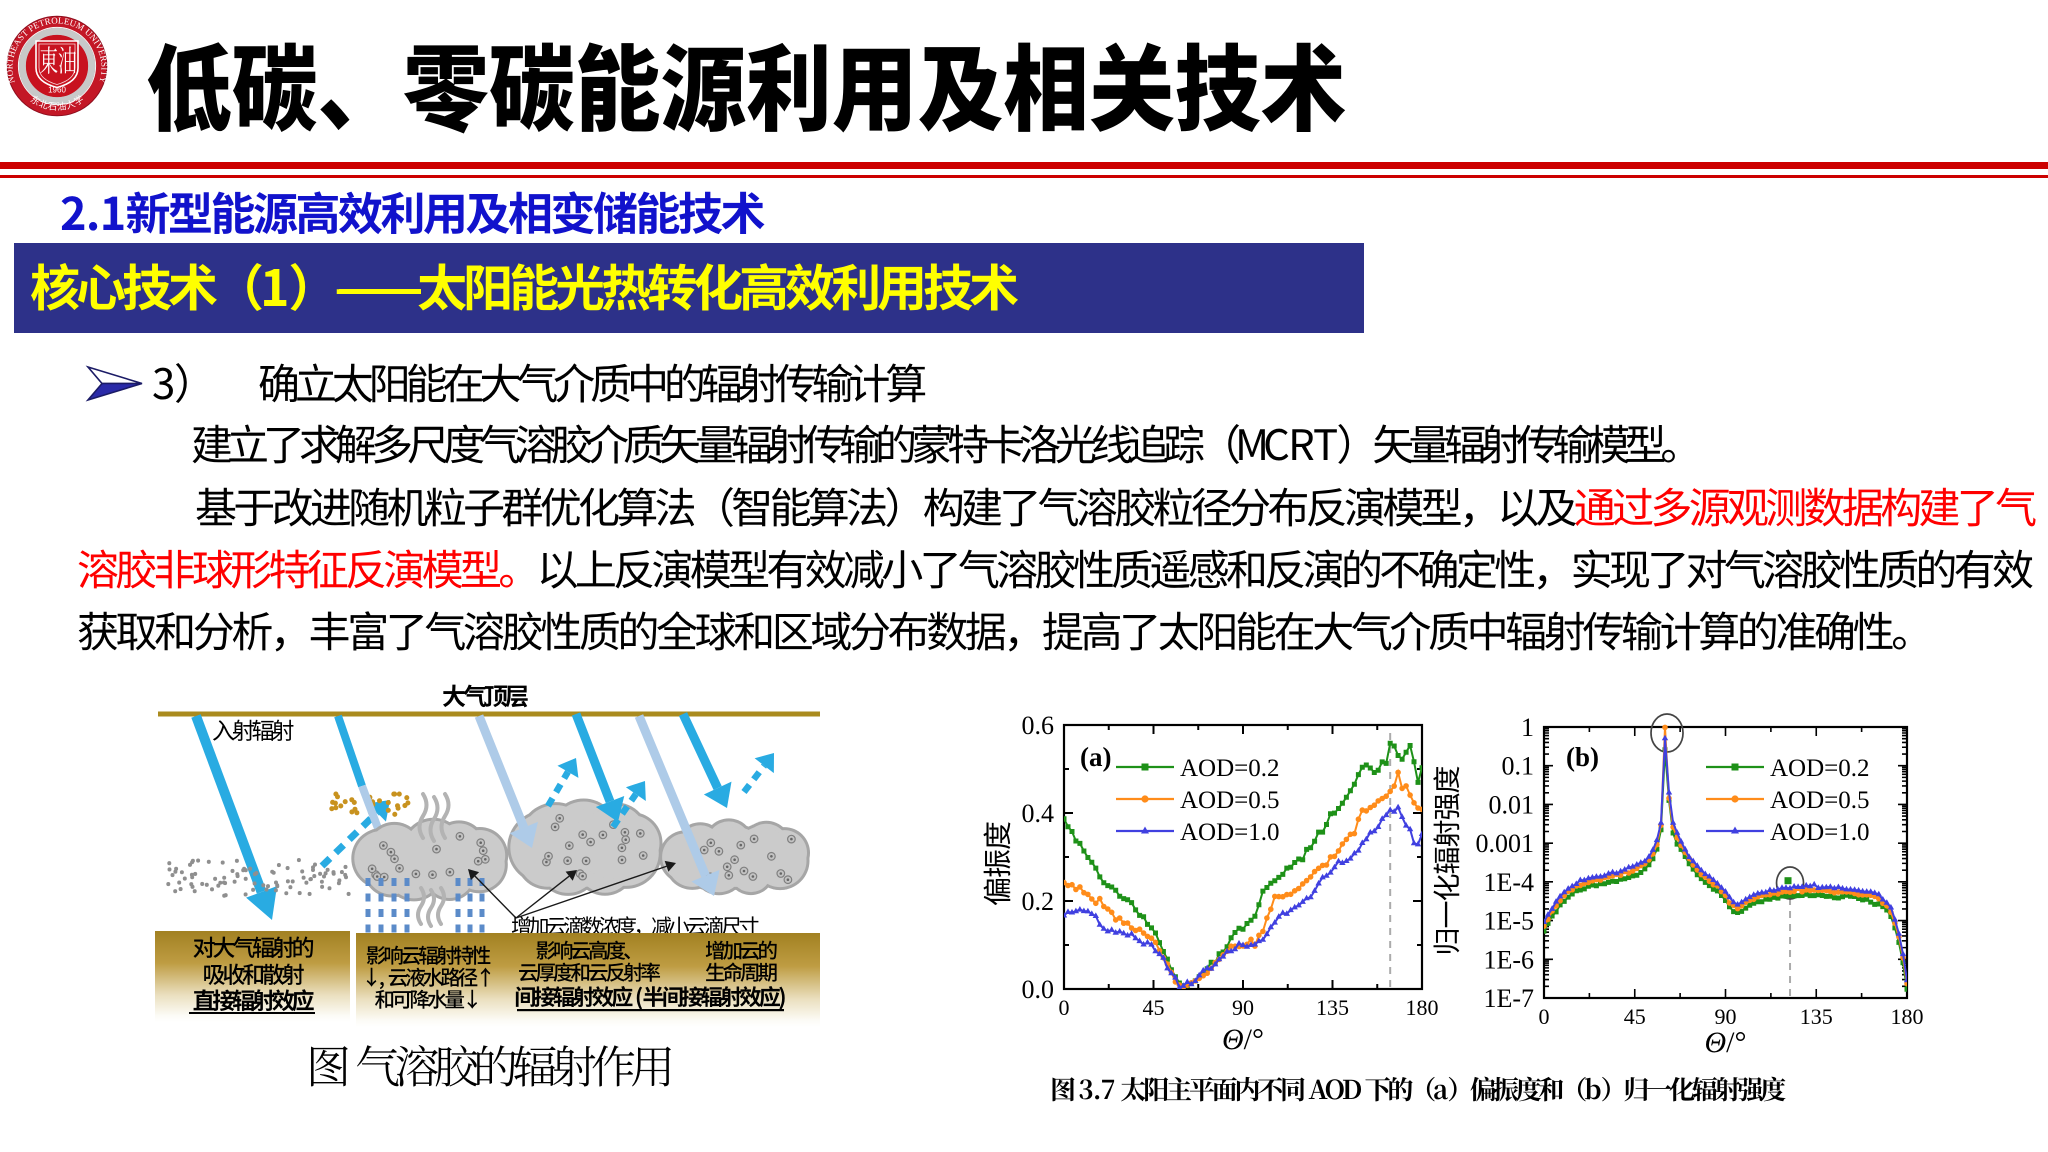  What do you see at coordinates (57, 90) in the screenshot?
I see `svg-text: 1960` at bounding box center [57, 90].